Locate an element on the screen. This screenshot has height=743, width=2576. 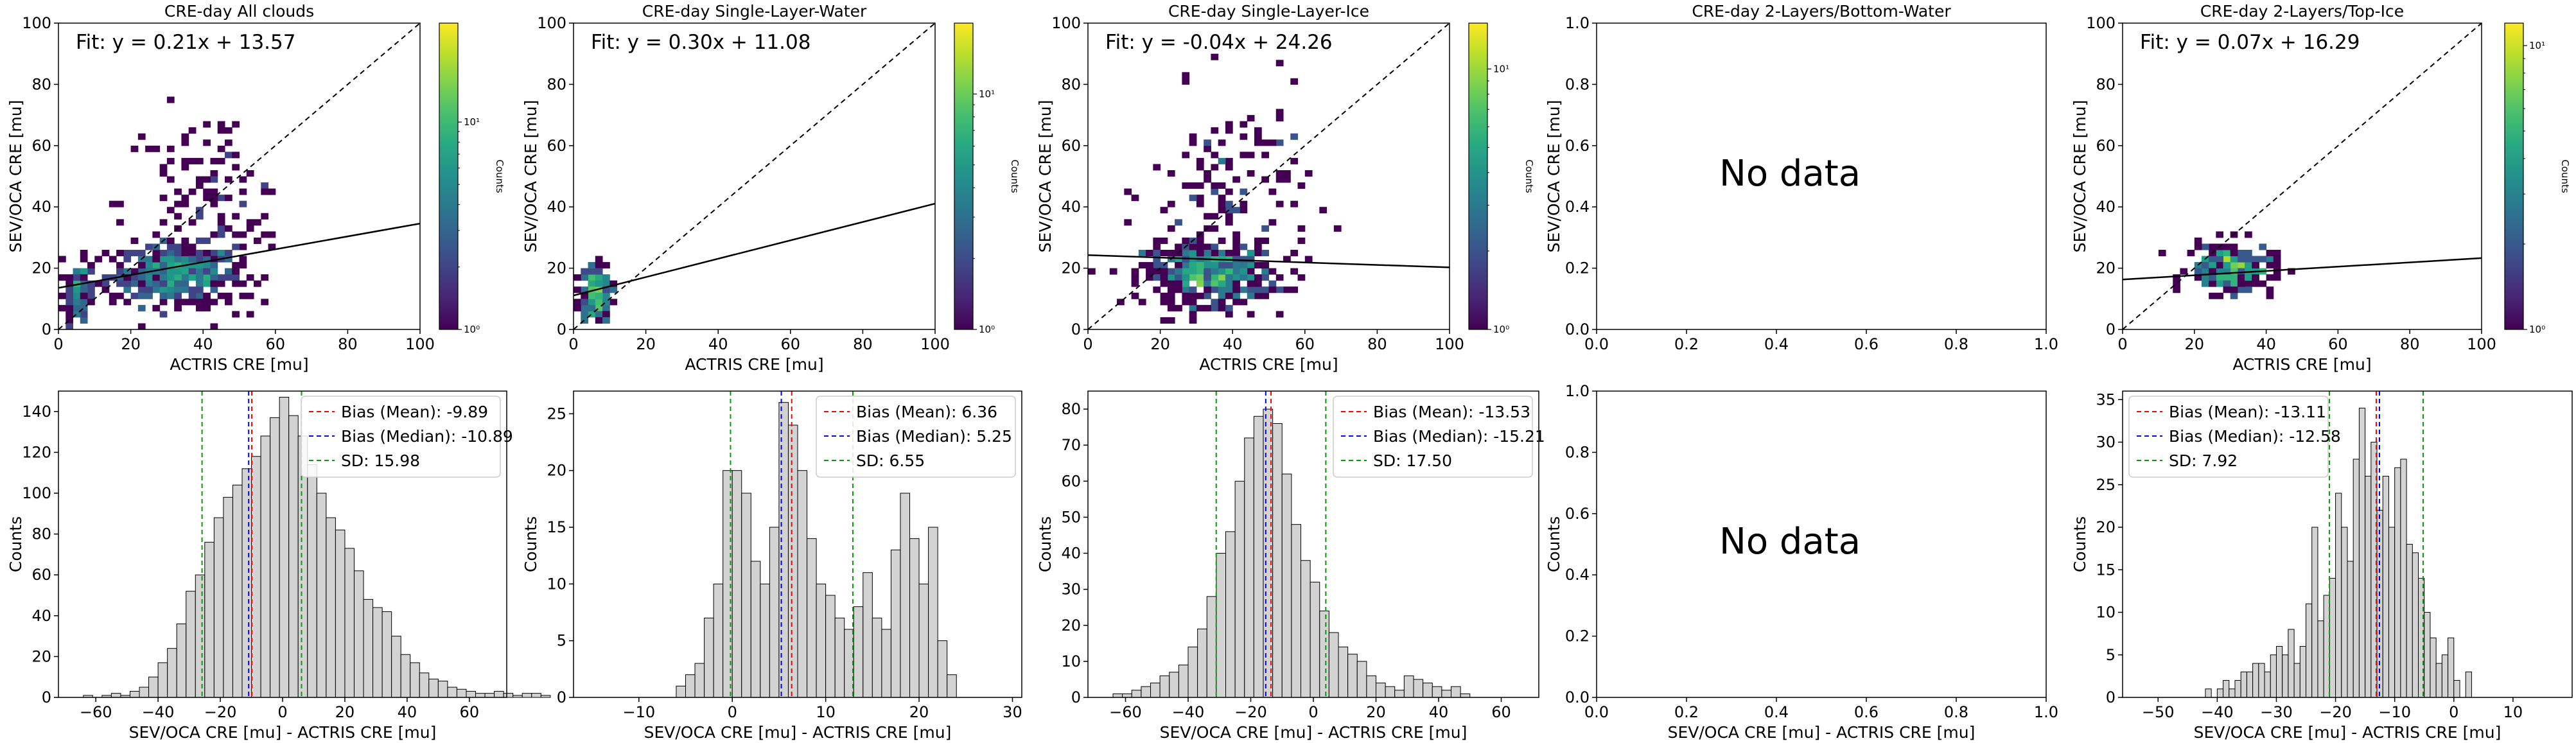
x-tick-label: 0 is located at coordinates (282, 712).